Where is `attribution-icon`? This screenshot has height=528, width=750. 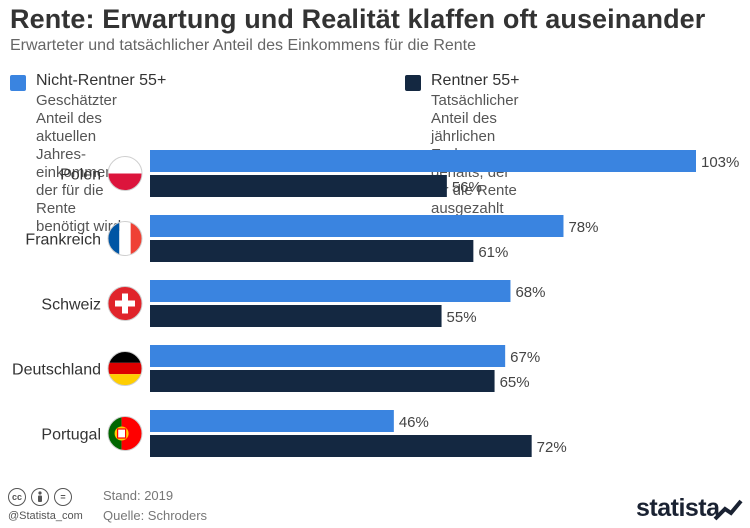 attribution-icon is located at coordinates (40, 497).